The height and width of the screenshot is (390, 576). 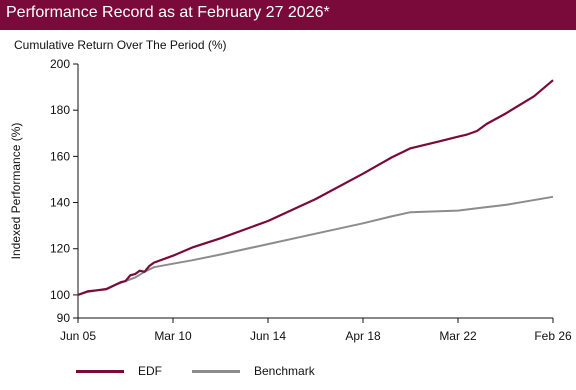 What do you see at coordinates (553, 336) in the screenshot?
I see `x-tick-label: Feb 26` at bounding box center [553, 336].